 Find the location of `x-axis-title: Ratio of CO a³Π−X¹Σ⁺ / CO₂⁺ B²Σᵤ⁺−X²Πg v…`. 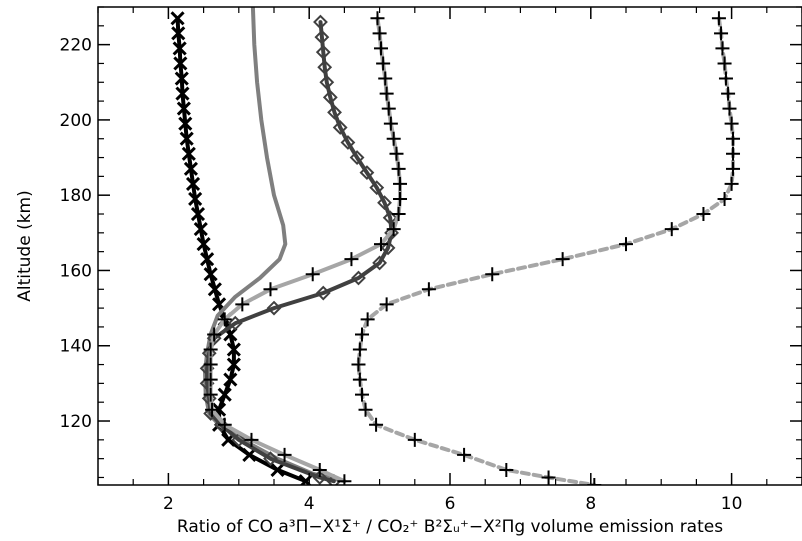

x-axis-title: Ratio of CO a³Π−X¹Σ⁺ / CO₂⁺ B²Σᵤ⁺−X²Πg v… is located at coordinates (450, 527).